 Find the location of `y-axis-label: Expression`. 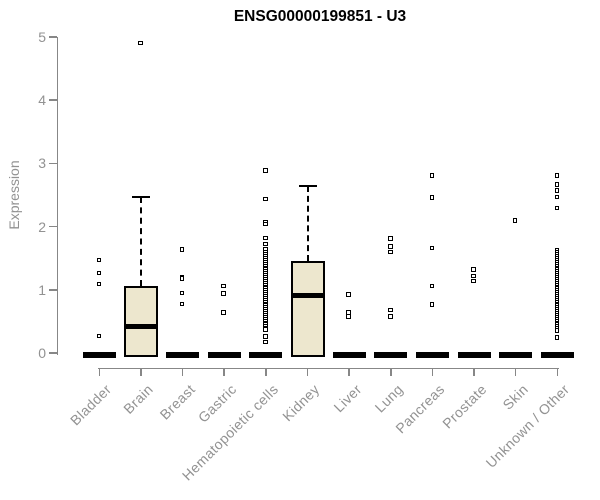

y-axis-label: Expression is located at coordinates (14, 195).